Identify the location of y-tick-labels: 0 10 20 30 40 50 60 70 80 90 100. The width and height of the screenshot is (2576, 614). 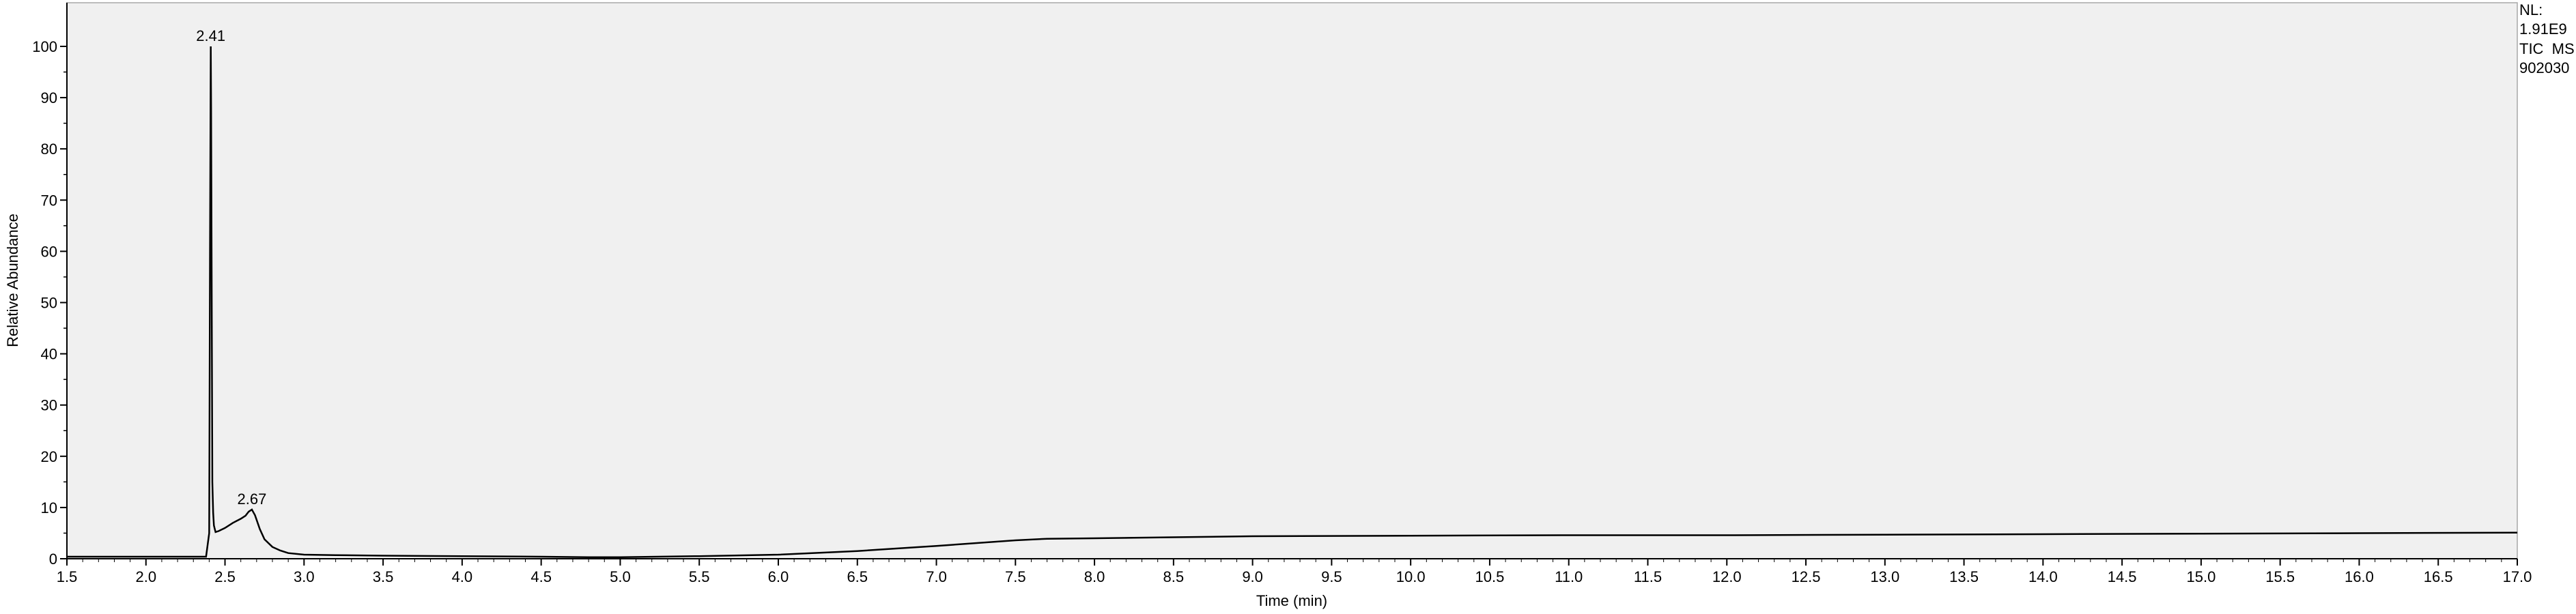
(44, 303).